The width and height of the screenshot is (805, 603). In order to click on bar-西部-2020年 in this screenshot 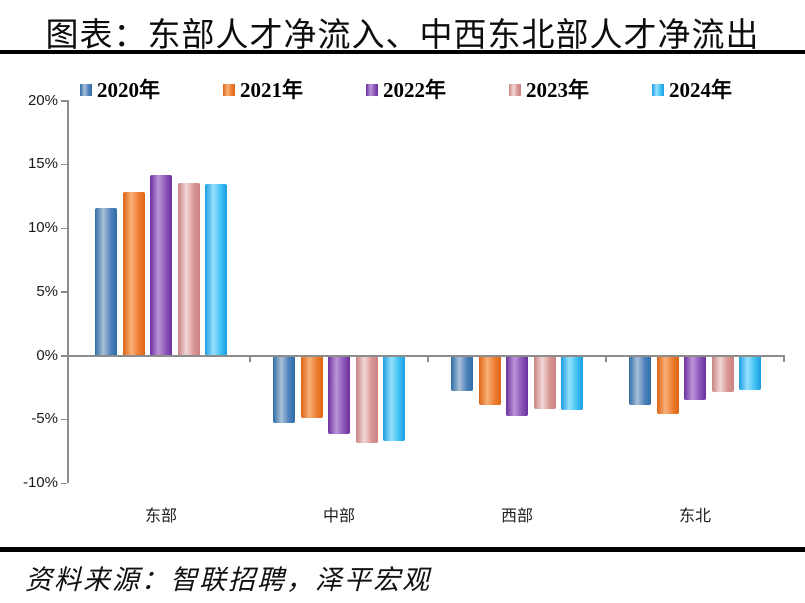, I will do `click(462, 373)`.